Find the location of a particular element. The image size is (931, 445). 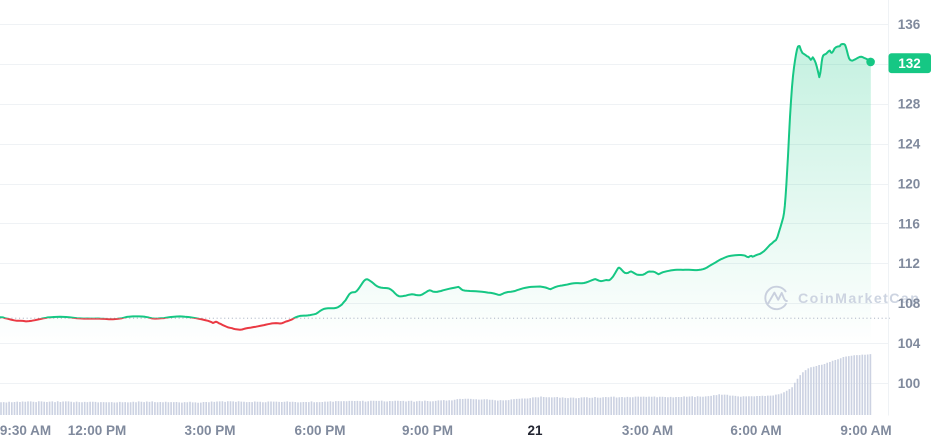

svg-text: 120 is located at coordinates (909, 184).